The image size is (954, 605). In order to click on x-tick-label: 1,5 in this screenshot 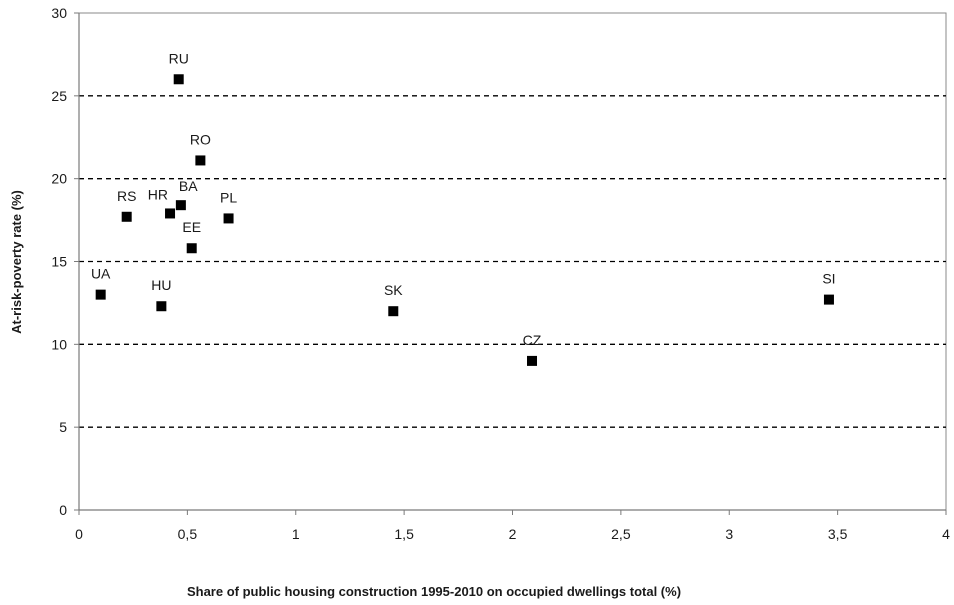, I will do `click(404, 534)`.